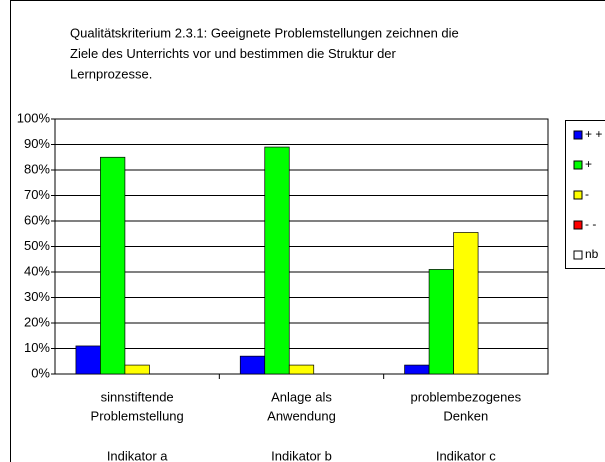  I want to click on y-tick-label: 40%, so click(37, 270).